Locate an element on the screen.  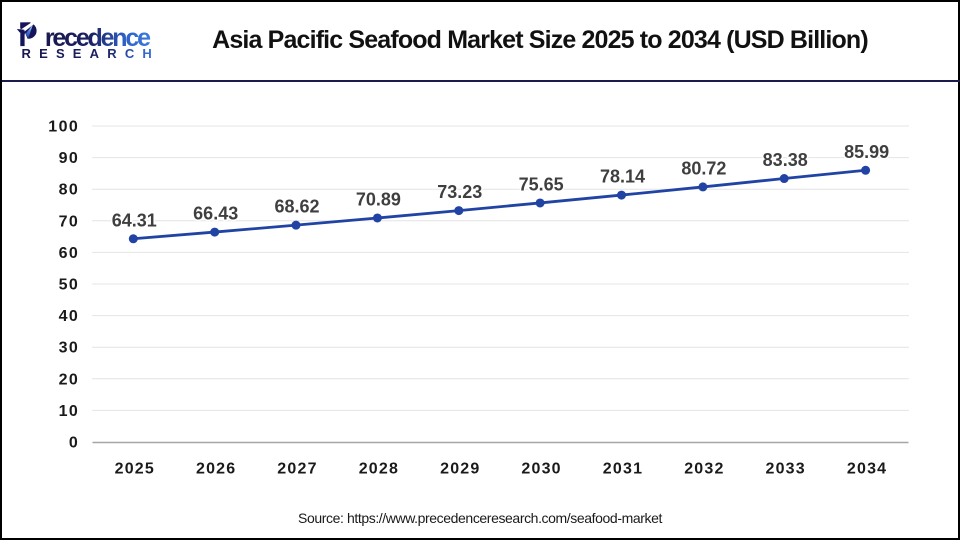
svg-text: 68.62 is located at coordinates (296, 207).